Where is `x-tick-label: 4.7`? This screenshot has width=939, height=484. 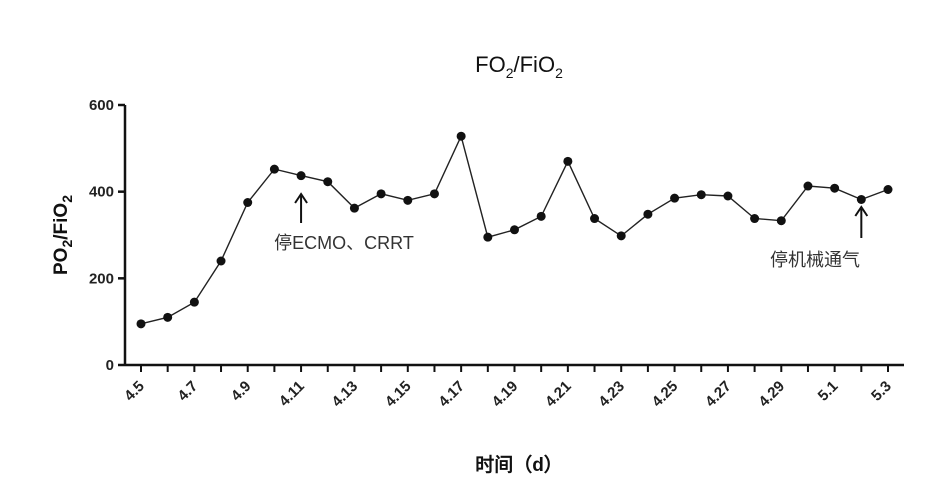 x-tick-label: 4.7 is located at coordinates (187, 391).